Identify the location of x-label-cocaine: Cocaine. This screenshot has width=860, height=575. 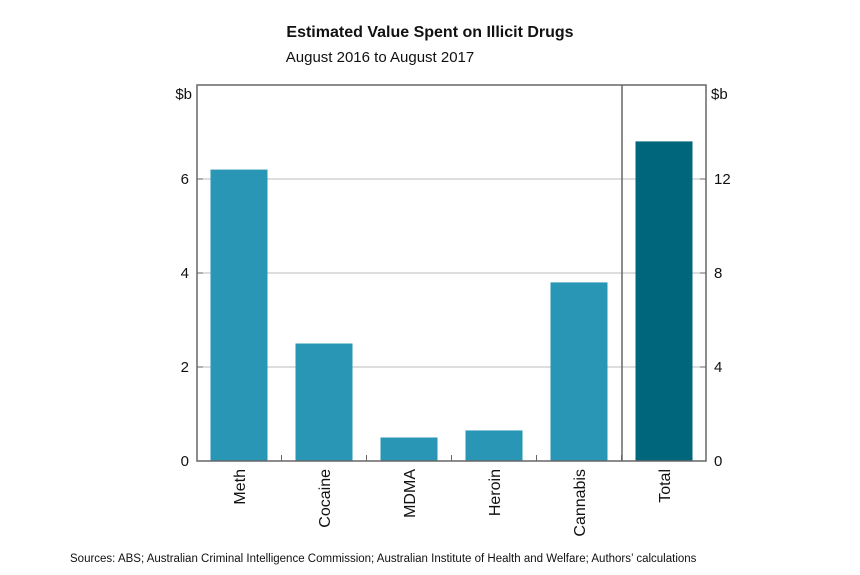
(325, 498).